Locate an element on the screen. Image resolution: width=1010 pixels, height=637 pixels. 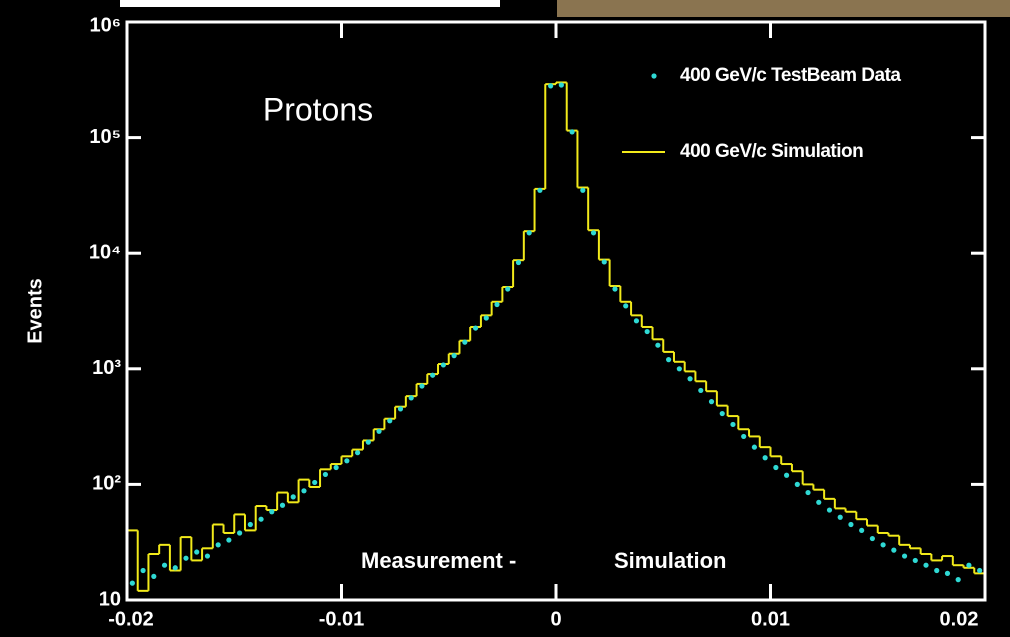
y-tick-label: 10⁶ is located at coordinates (105, 25).